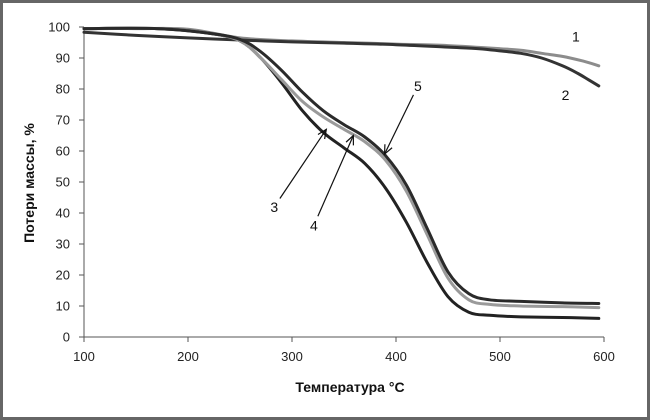  Describe the element at coordinates (29, 183) in the screenshot. I see `y-axis-title: Потери массы, %` at that location.